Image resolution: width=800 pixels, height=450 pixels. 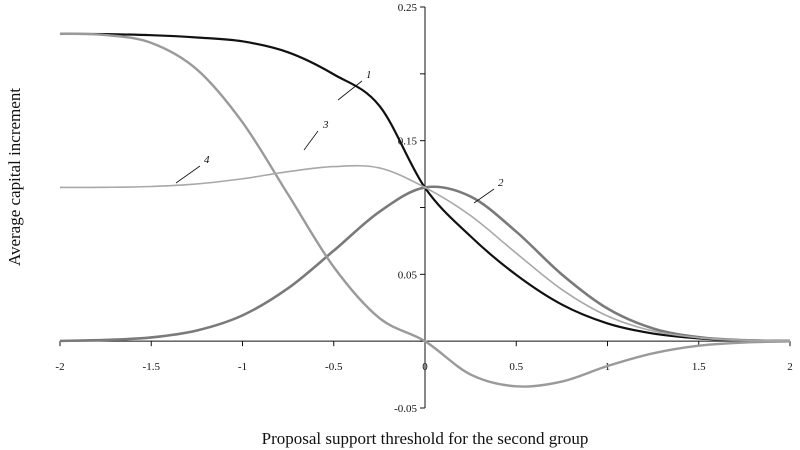 What do you see at coordinates (59, 367) in the screenshot?
I see `x-tick-label: -2` at bounding box center [59, 367].